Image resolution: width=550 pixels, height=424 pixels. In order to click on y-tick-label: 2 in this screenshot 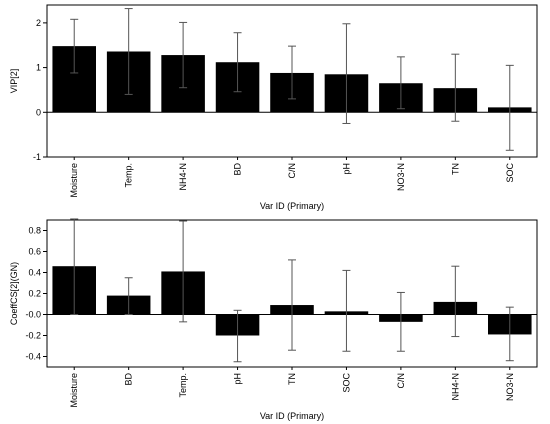, I will do `click(38, 23)`.